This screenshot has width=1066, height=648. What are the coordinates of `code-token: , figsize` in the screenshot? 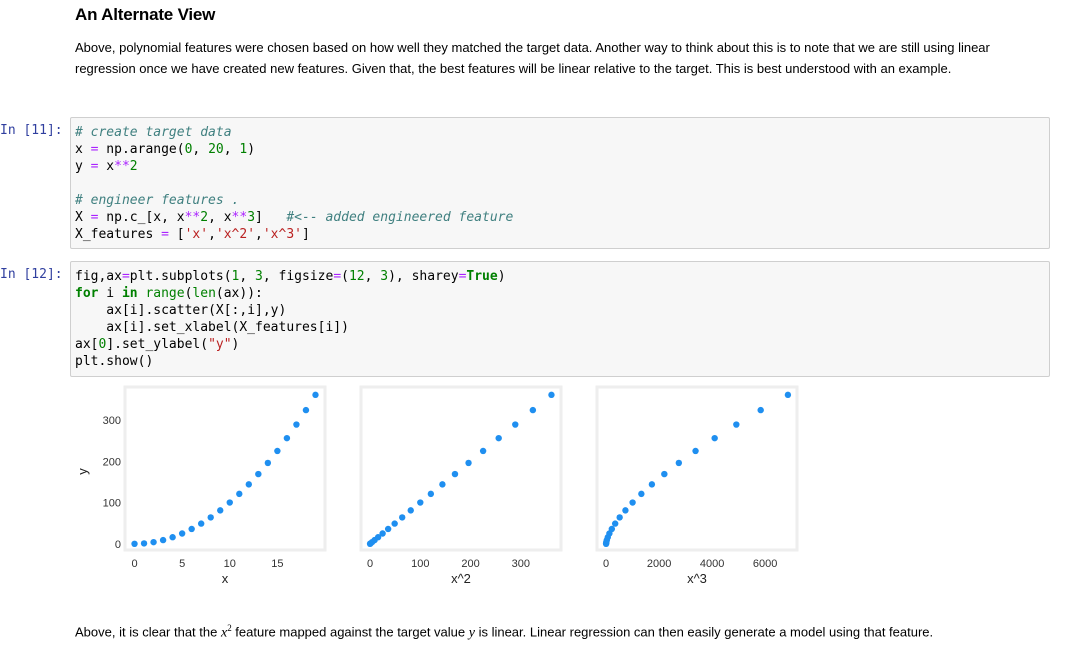 It's located at (298, 276).